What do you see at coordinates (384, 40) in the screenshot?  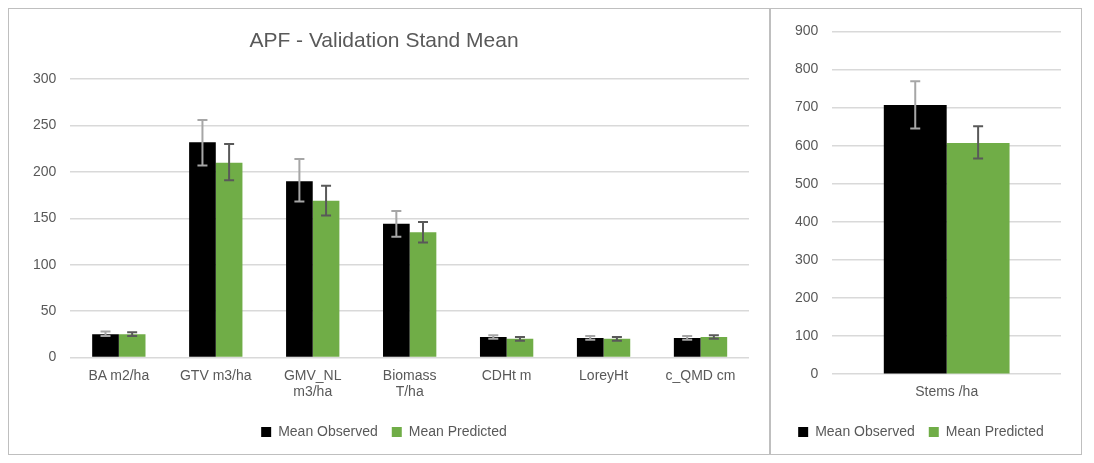 I see `chart-title: APF - Validation Stand Mean` at bounding box center [384, 40].